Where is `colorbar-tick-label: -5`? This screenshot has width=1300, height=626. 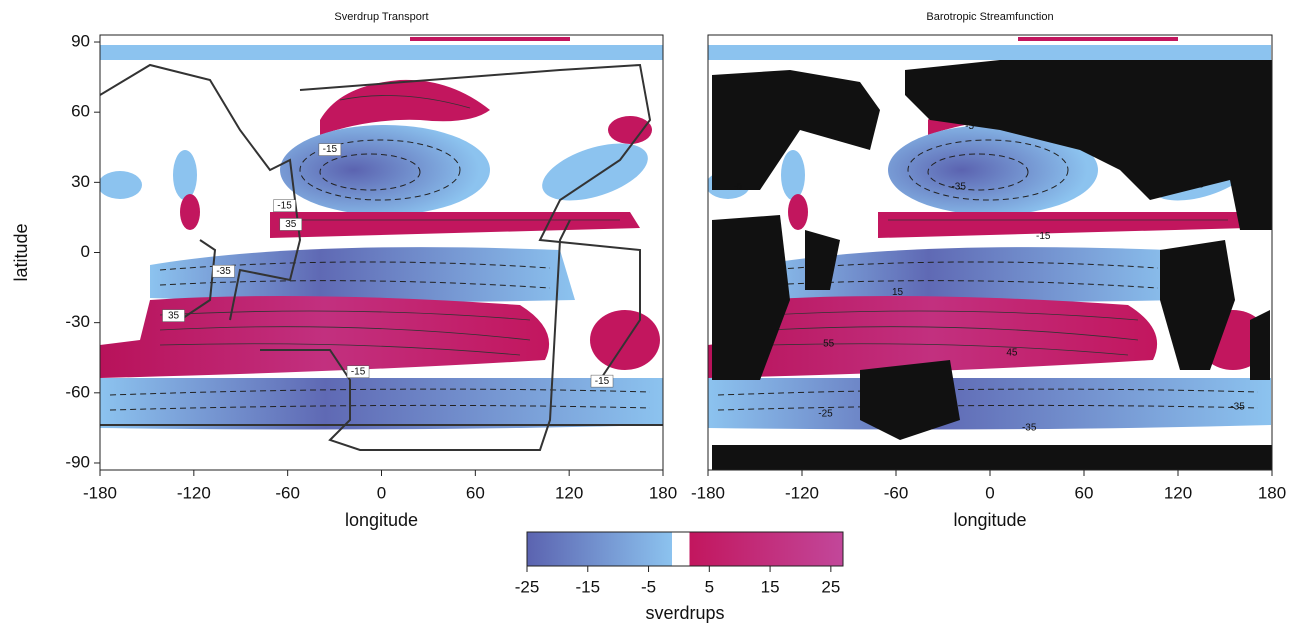
colorbar-tick-label: -5 is located at coordinates (648, 586).